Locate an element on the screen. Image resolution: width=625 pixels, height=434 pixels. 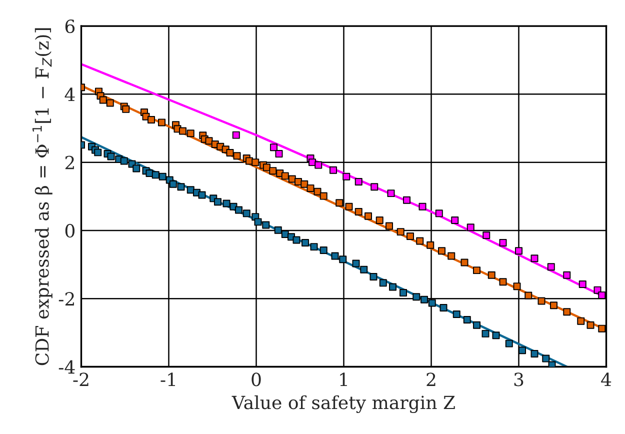
x-tick-label: 1 is located at coordinates (343, 379).